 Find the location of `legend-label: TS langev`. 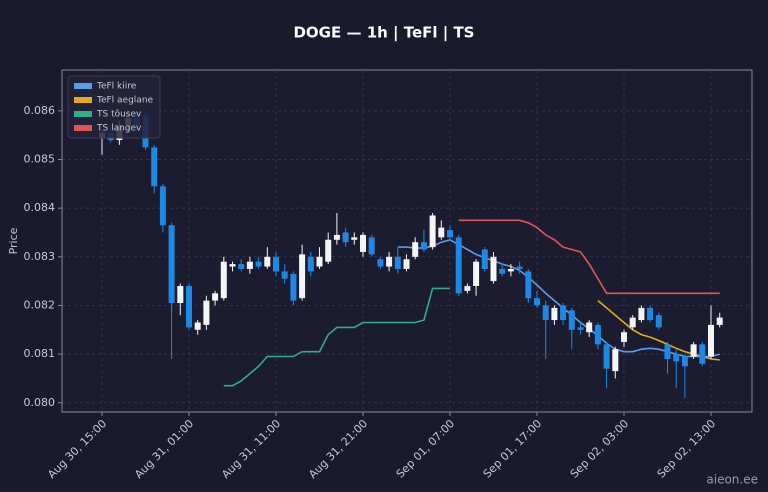

legend-label: TS langev is located at coordinates (119, 129).